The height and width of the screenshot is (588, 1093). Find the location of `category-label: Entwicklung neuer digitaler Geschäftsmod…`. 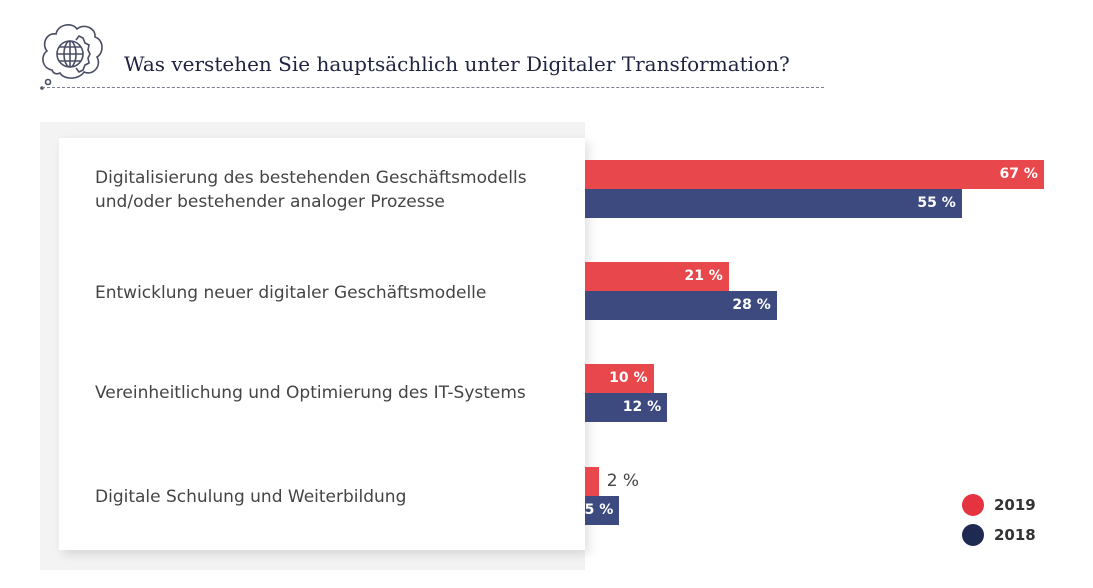

category-label: Entwicklung neuer digitaler Geschäftsmod… is located at coordinates (291, 293).